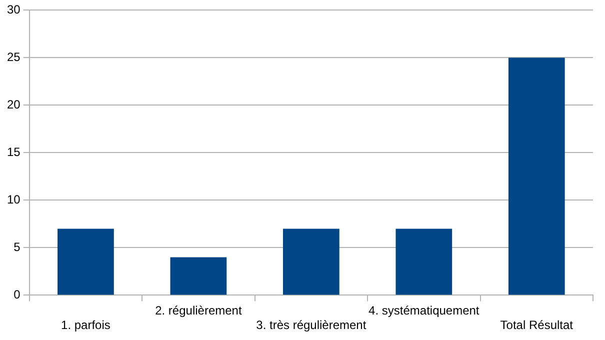 The image size is (605, 340). Describe the element at coordinates (85, 325) in the screenshot. I see `x-tick-label: 1. parfois` at that location.